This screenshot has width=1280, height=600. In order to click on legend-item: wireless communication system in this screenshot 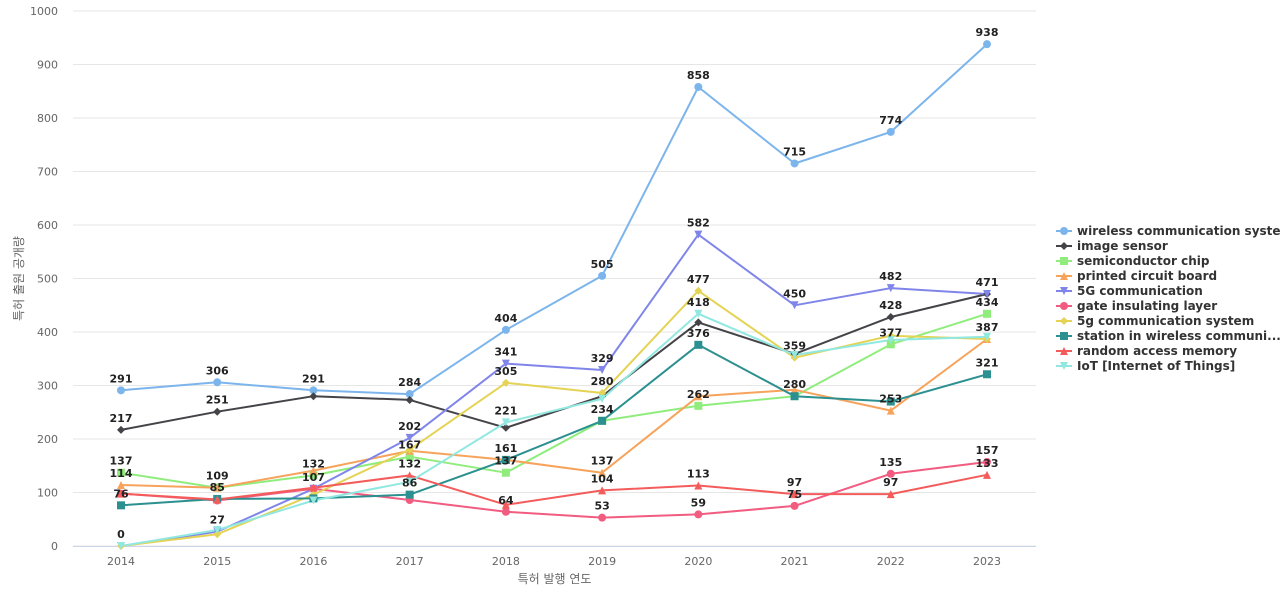, I will do `click(1168, 231)`.